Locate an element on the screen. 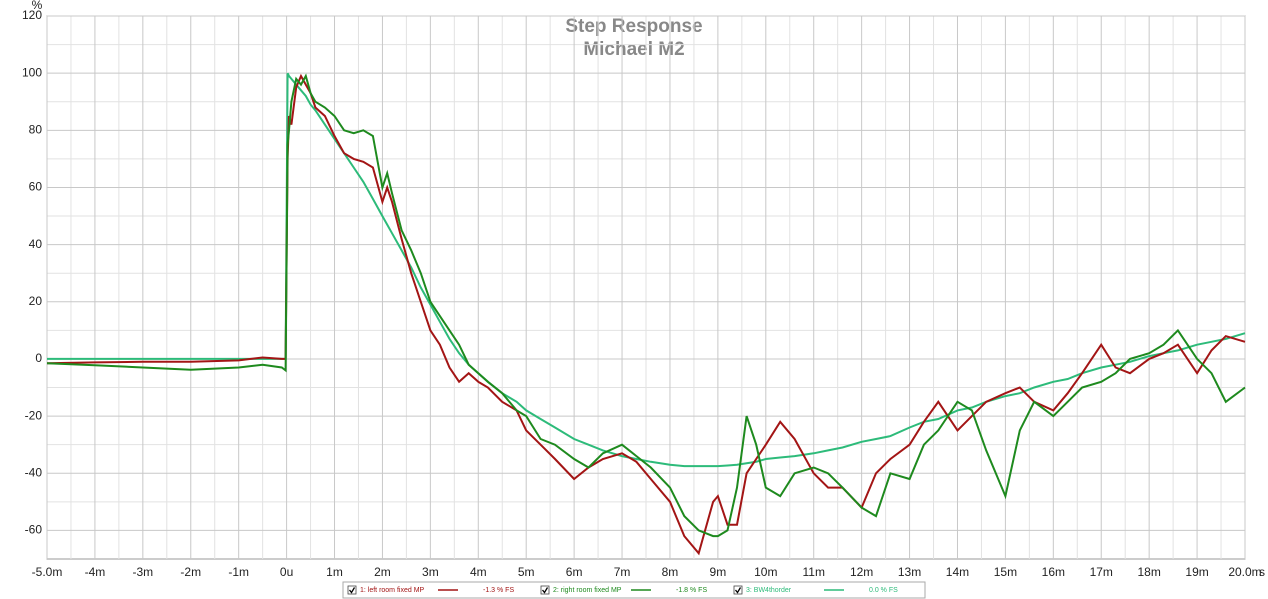 Image resolution: width=1268 pixels, height=599 pixels. chart-title: Step Response is located at coordinates (633, 26).